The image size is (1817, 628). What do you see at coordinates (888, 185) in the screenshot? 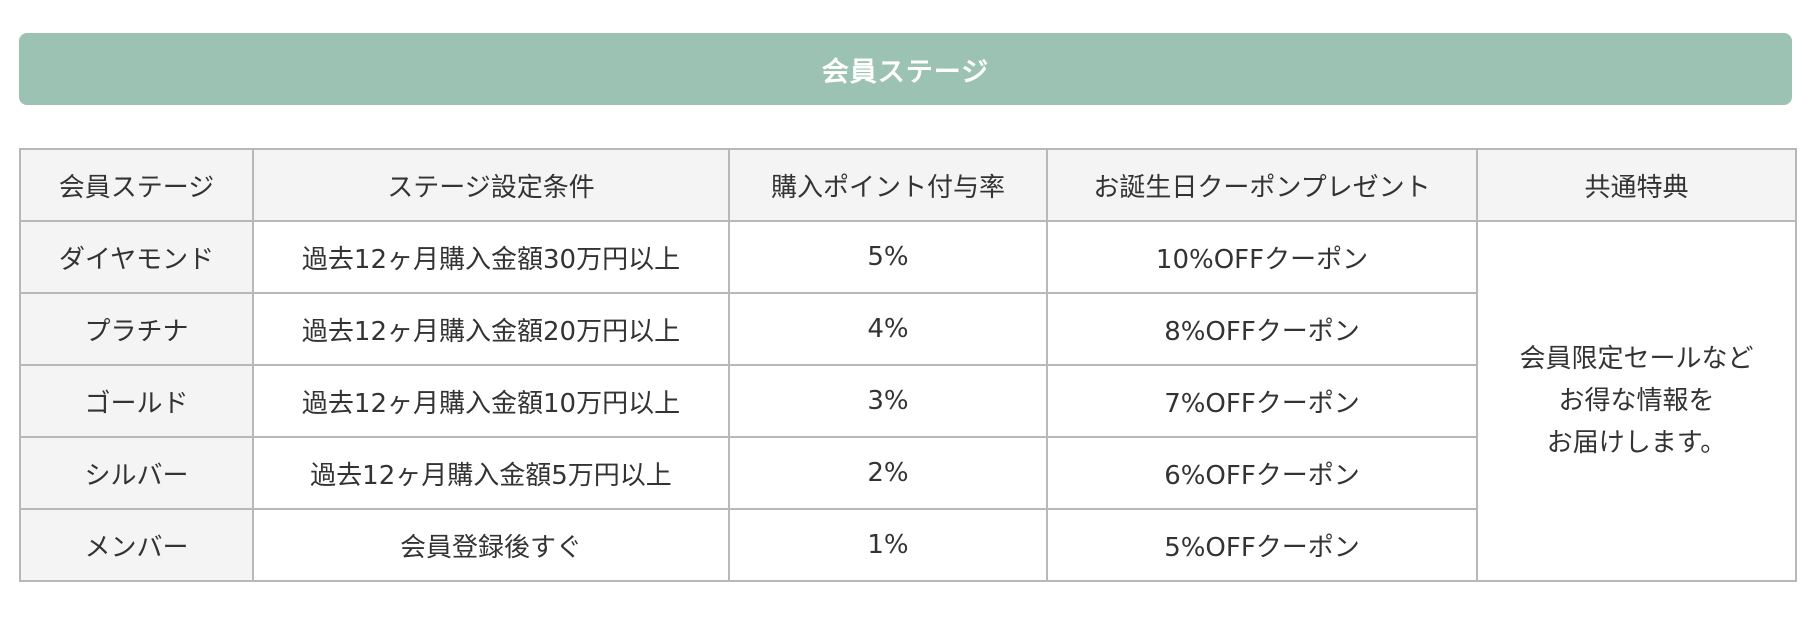
I see `column-header-point-rate: 購入ポイント付与率` at bounding box center [888, 185].